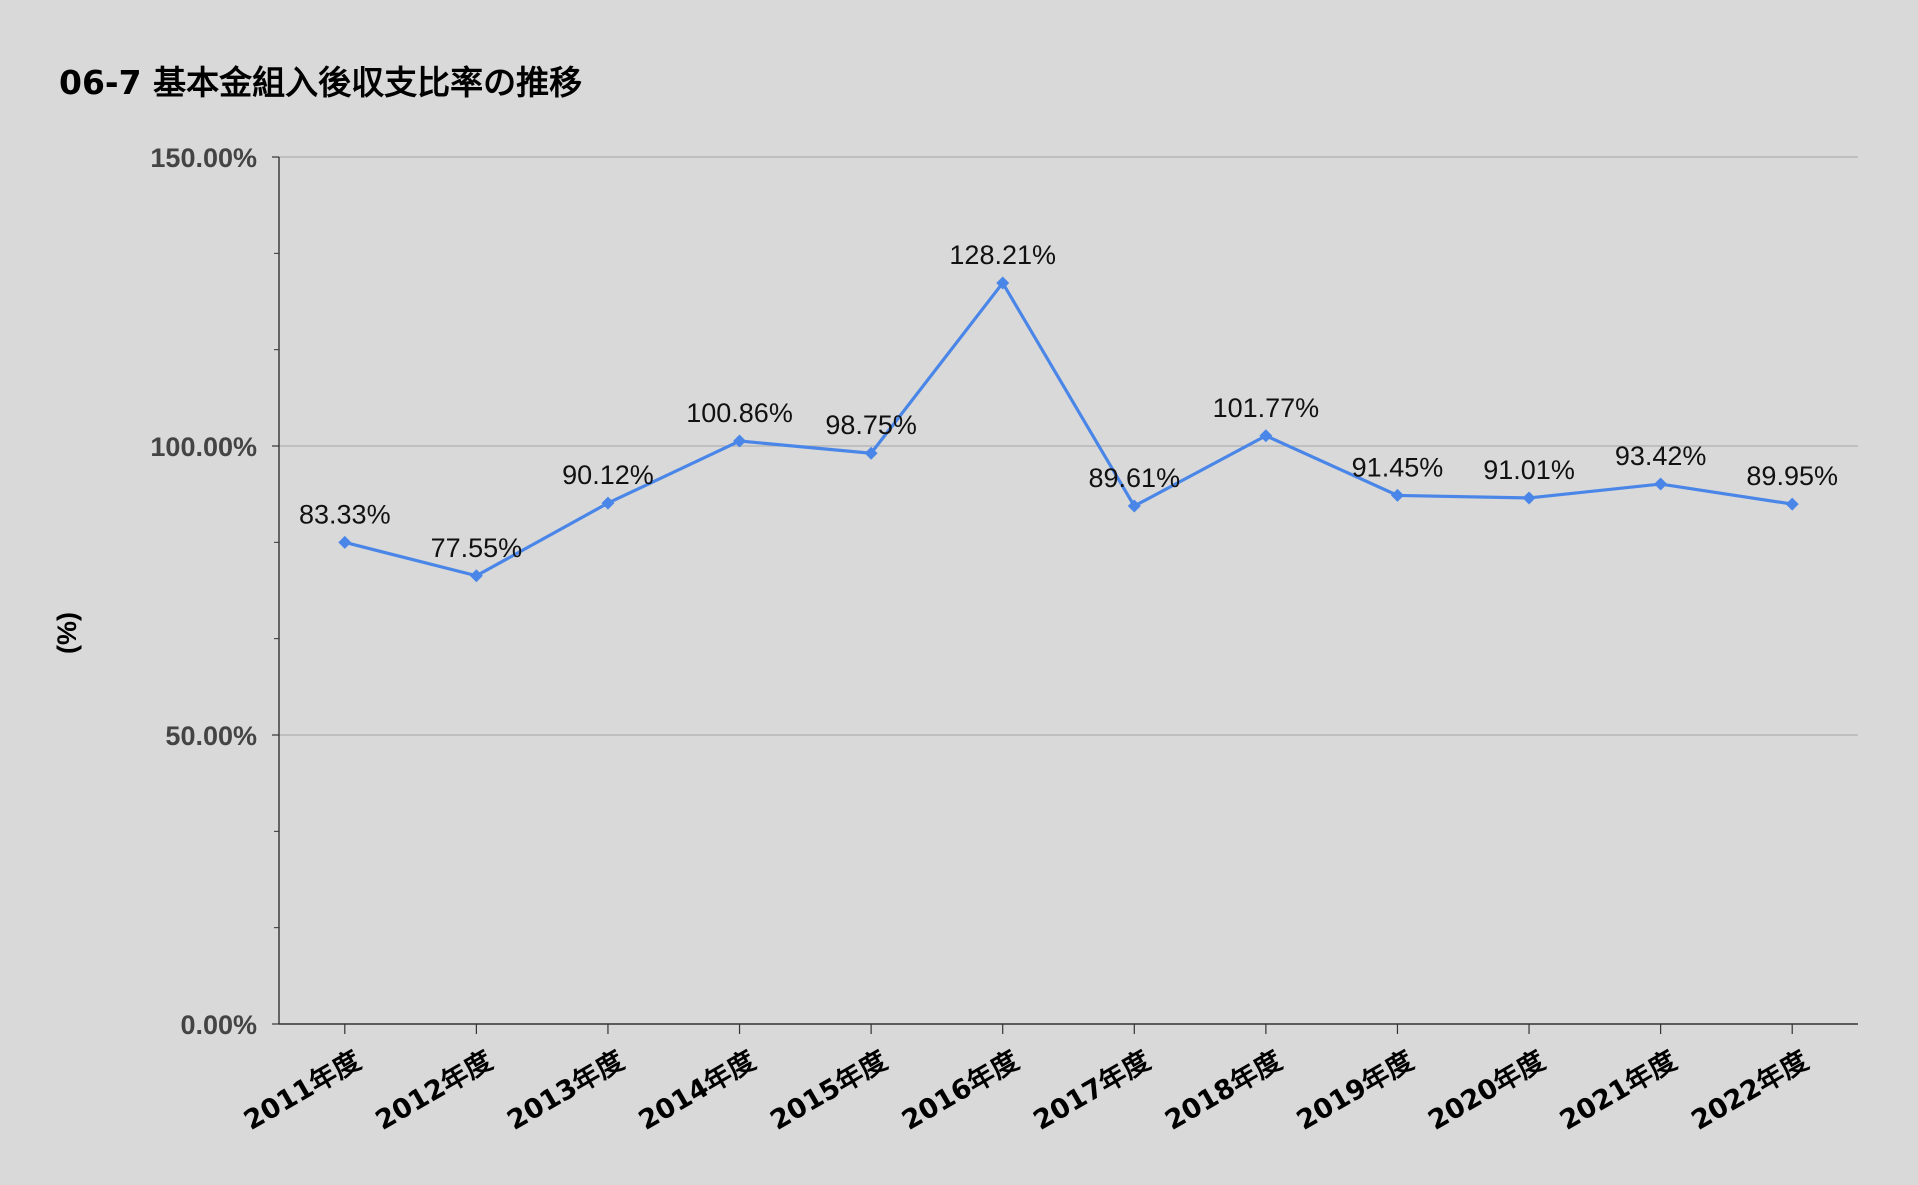 Image resolution: width=1918 pixels, height=1185 pixels. What do you see at coordinates (1092, 1090) in the screenshot?
I see `x-tick-label: 2017年度` at bounding box center [1092, 1090].